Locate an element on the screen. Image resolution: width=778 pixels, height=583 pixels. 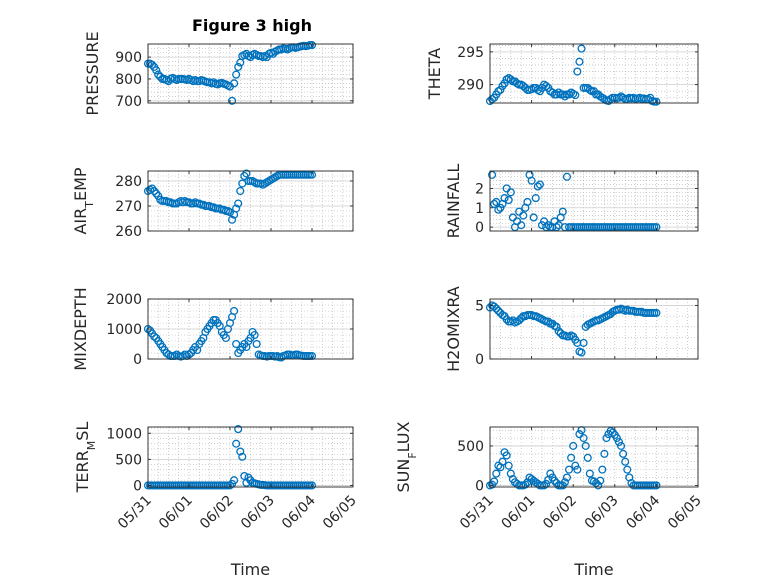
subplot-theta: 290 295 THETA is located at coordinates (562, 74).